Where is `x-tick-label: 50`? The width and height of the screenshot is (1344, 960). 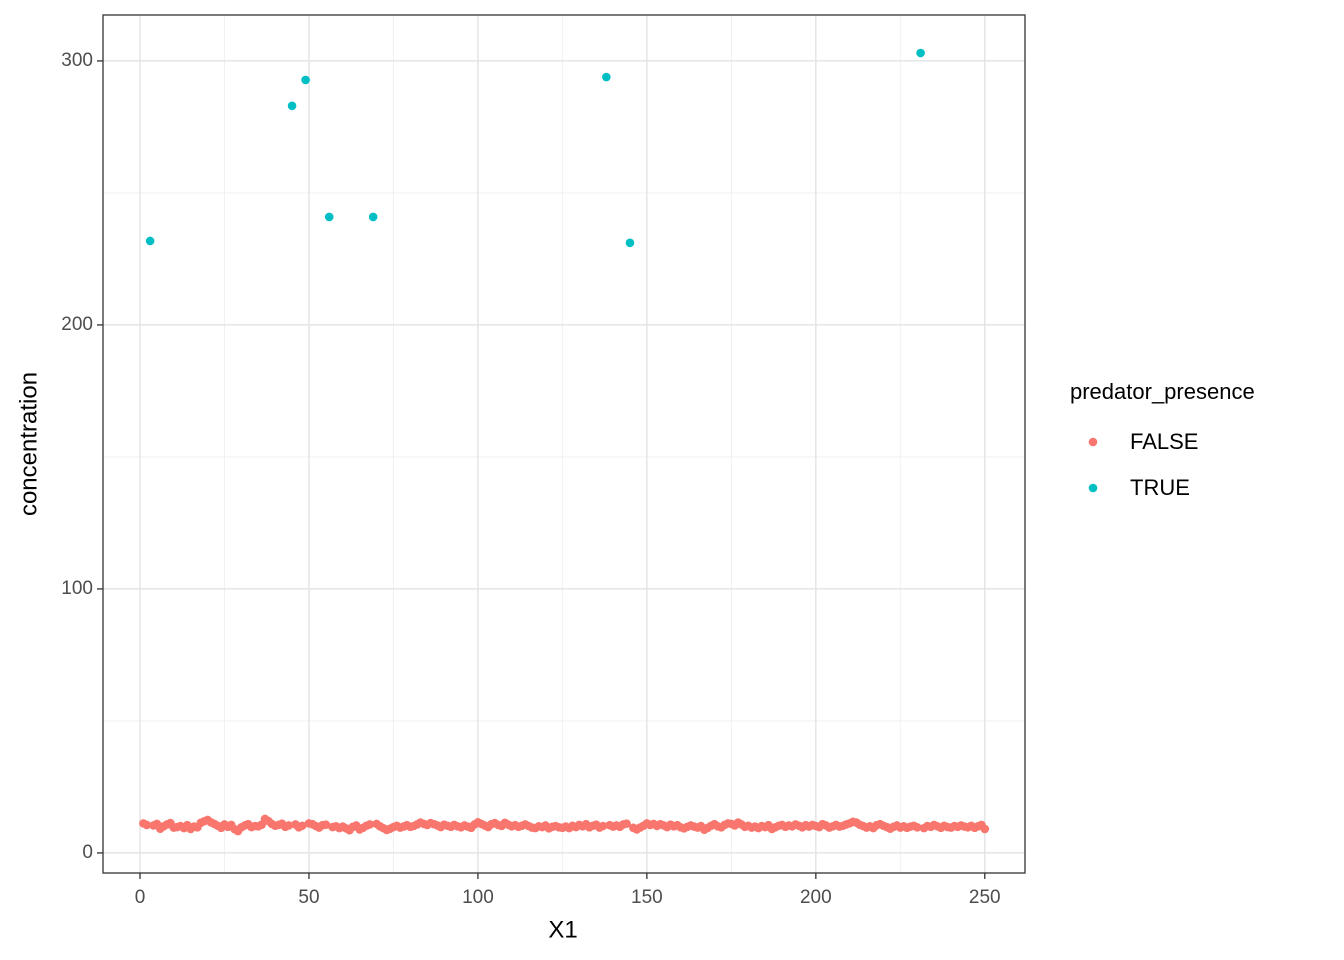 x-tick-label: 50 is located at coordinates (308, 897).